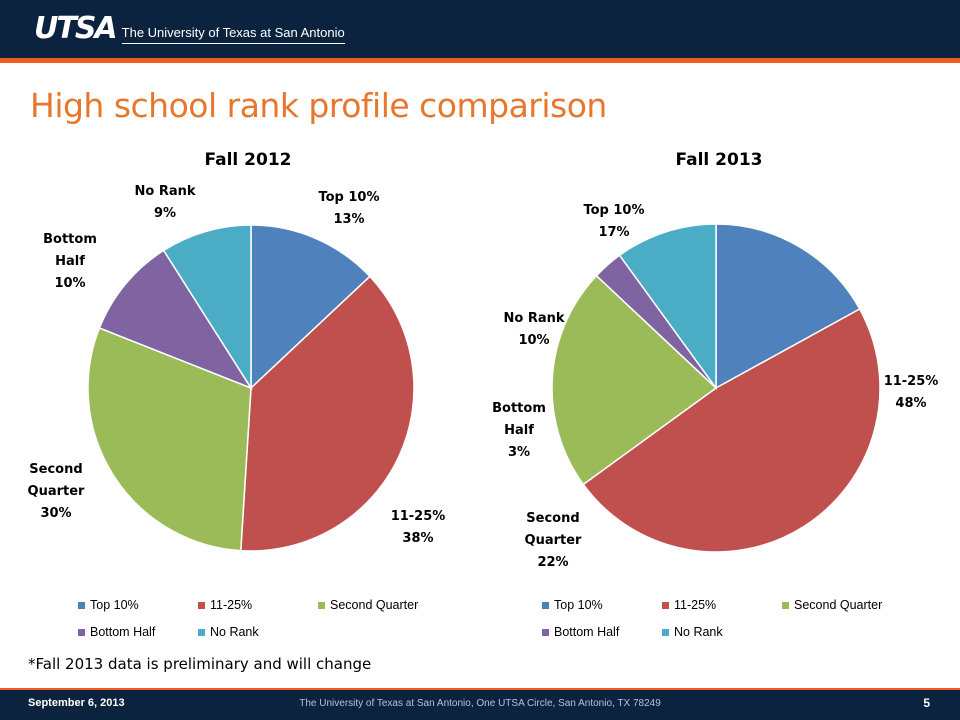 The image size is (960, 720). What do you see at coordinates (164, 203) in the screenshot?
I see `slice-label-no-rank: No Rank 9%` at bounding box center [164, 203].